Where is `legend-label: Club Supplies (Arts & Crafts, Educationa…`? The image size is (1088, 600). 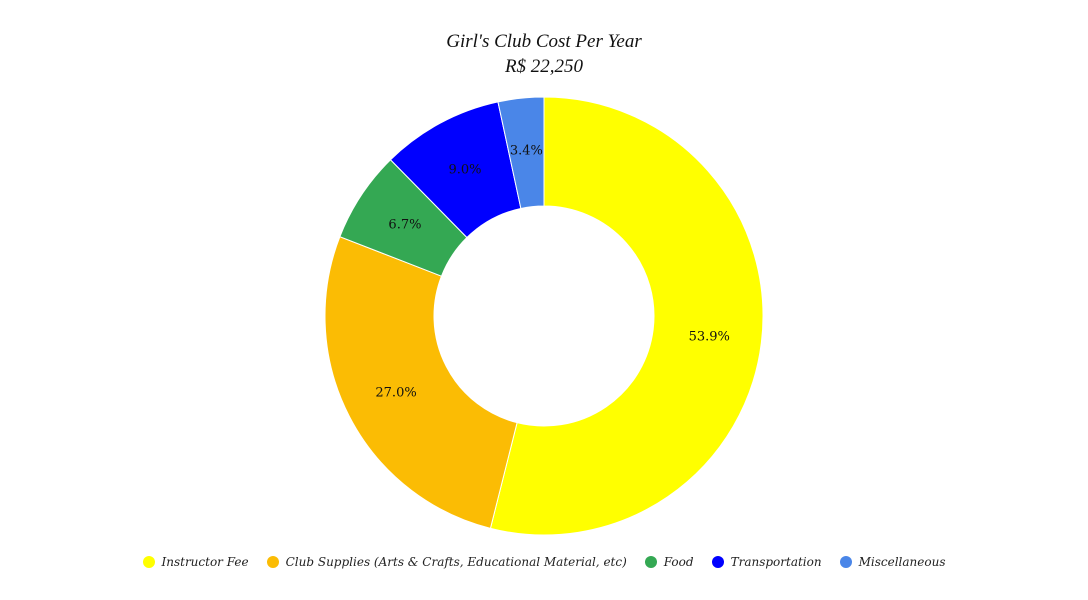
legend-label: Club Supplies (Arts & Crafts, Educationa… is located at coordinates (456, 562).